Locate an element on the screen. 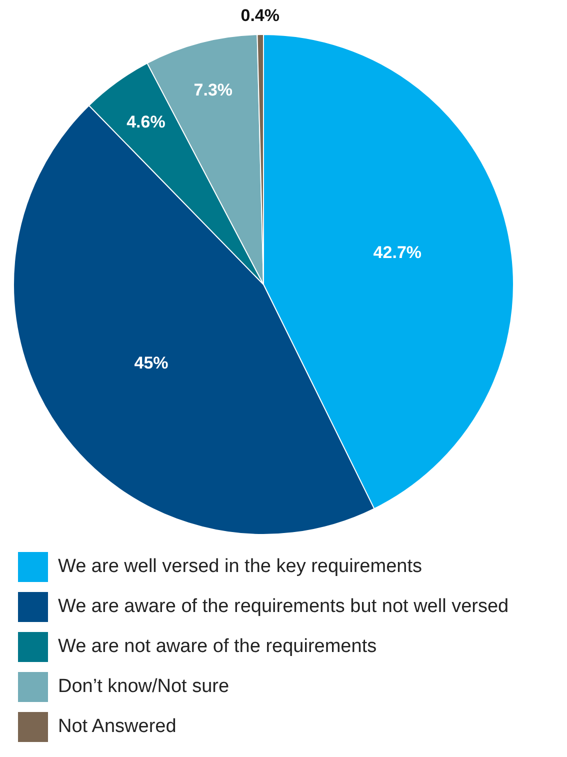 The image size is (567, 757). data-label: 4.6% is located at coordinates (146, 122).